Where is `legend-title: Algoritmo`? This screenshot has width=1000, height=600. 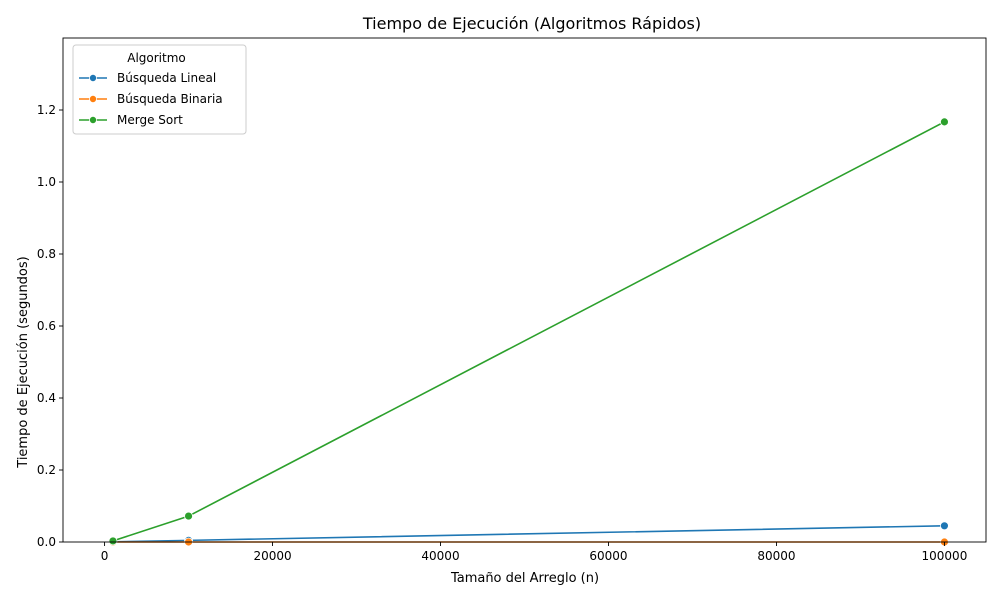
legend-title: Algoritmo is located at coordinates (156, 58).